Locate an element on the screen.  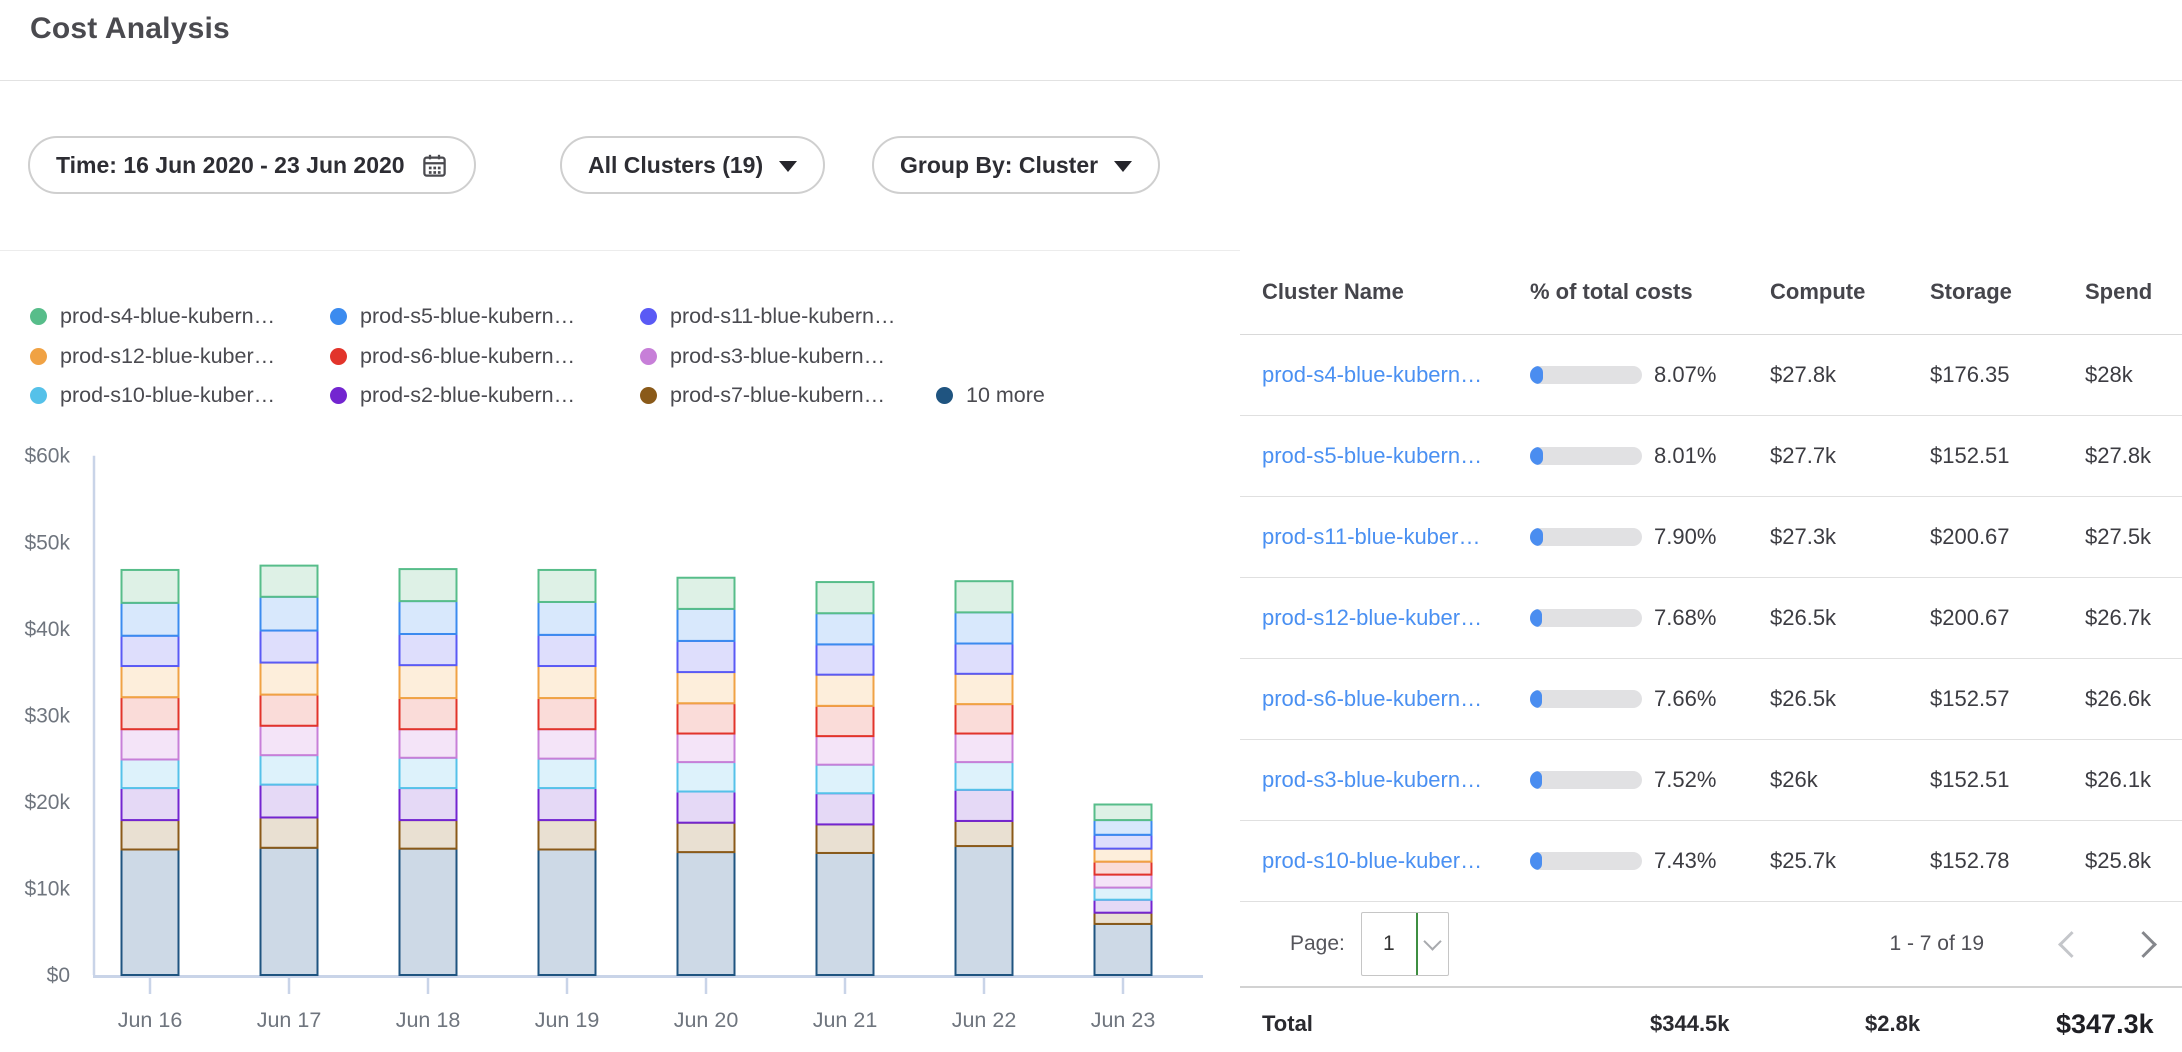
chevron-down-icon is located at coordinates (1433, 941).